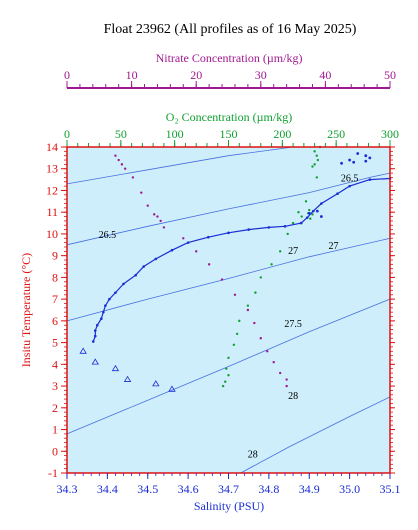  What do you see at coordinates (55, 364) in the screenshot?
I see `temperature-tick-label: 4` at bounding box center [55, 364].